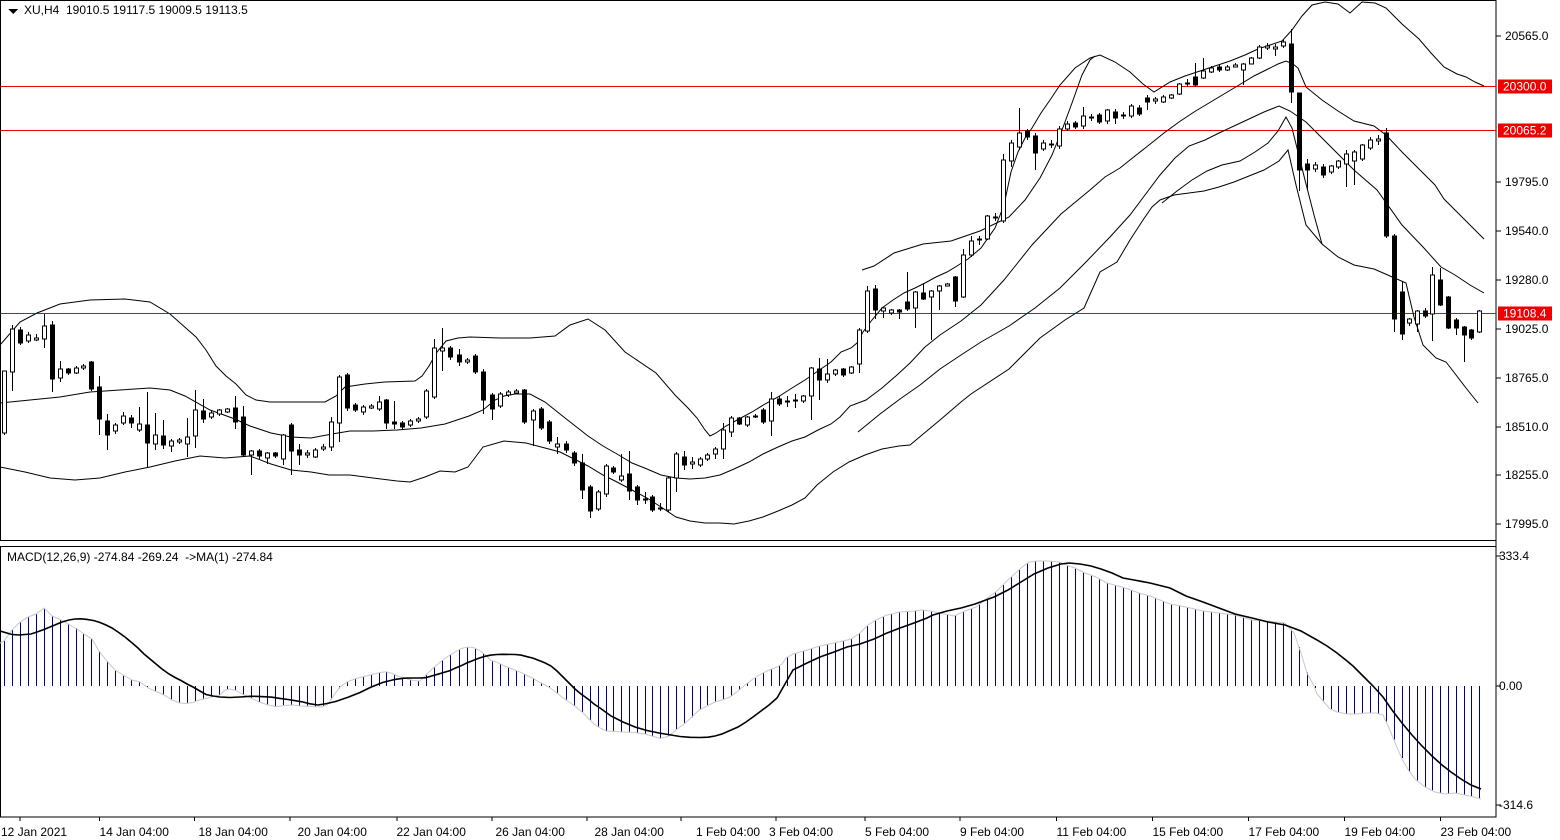  I want to click on svg-text: 19108.4, so click(1525, 314).